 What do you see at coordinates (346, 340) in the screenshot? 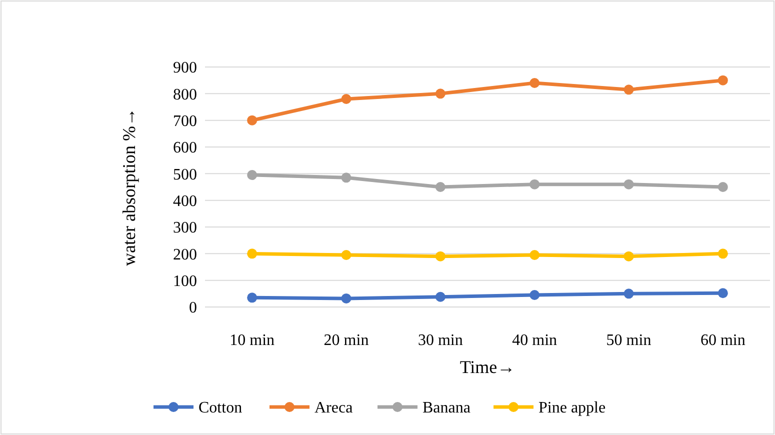
I see `x-tick-label: 20 min` at bounding box center [346, 340].